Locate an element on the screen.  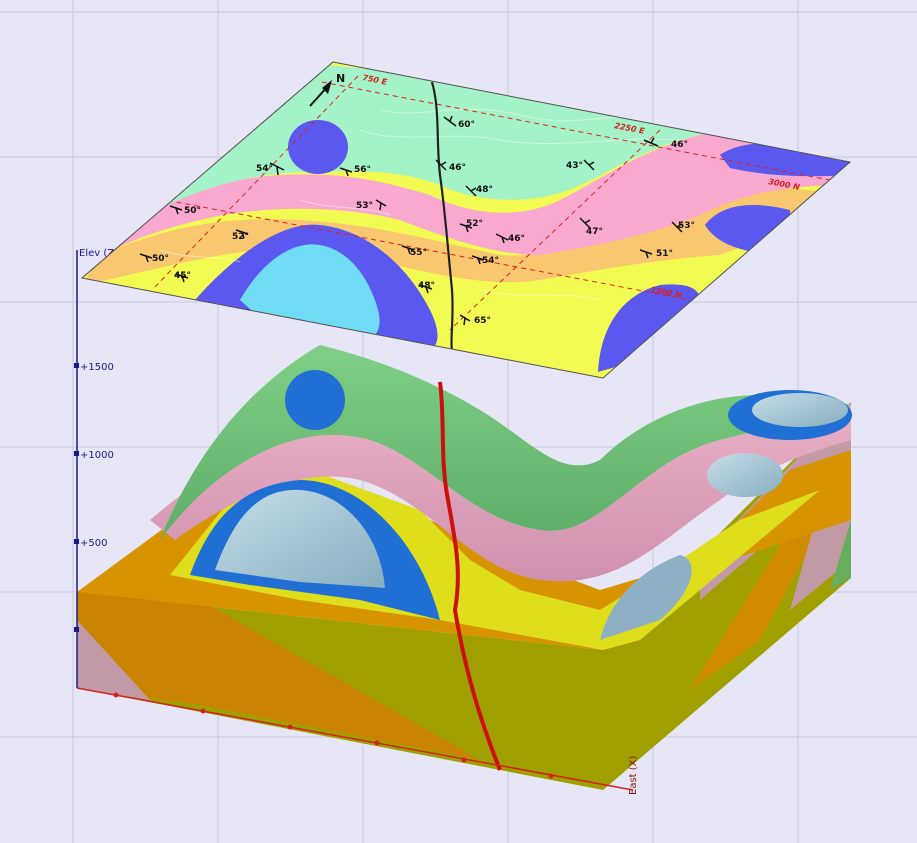
strike-dip-symbols is located at coordinates (411, 220).